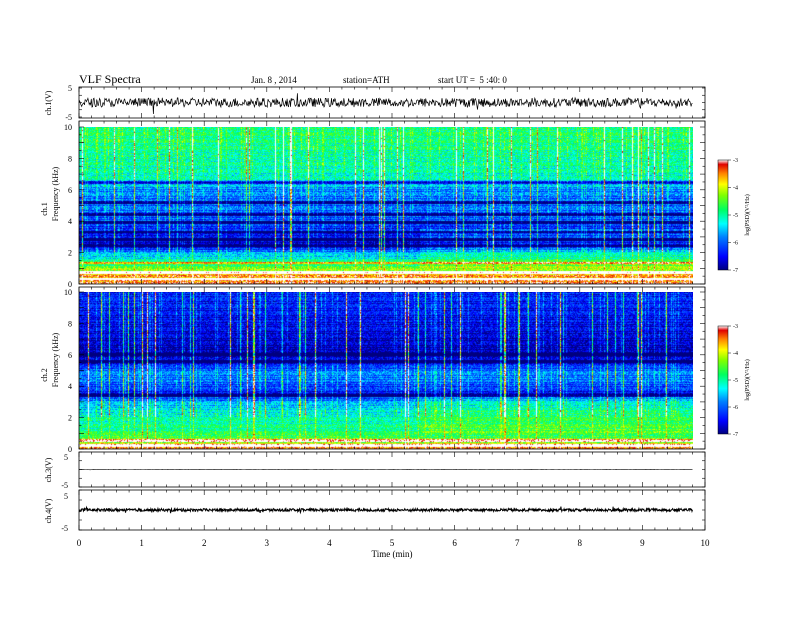  What do you see at coordinates (64, 485) in the screenshot?
I see `ch3-waveform-ytick-bottom: -5` at bounding box center [64, 485].